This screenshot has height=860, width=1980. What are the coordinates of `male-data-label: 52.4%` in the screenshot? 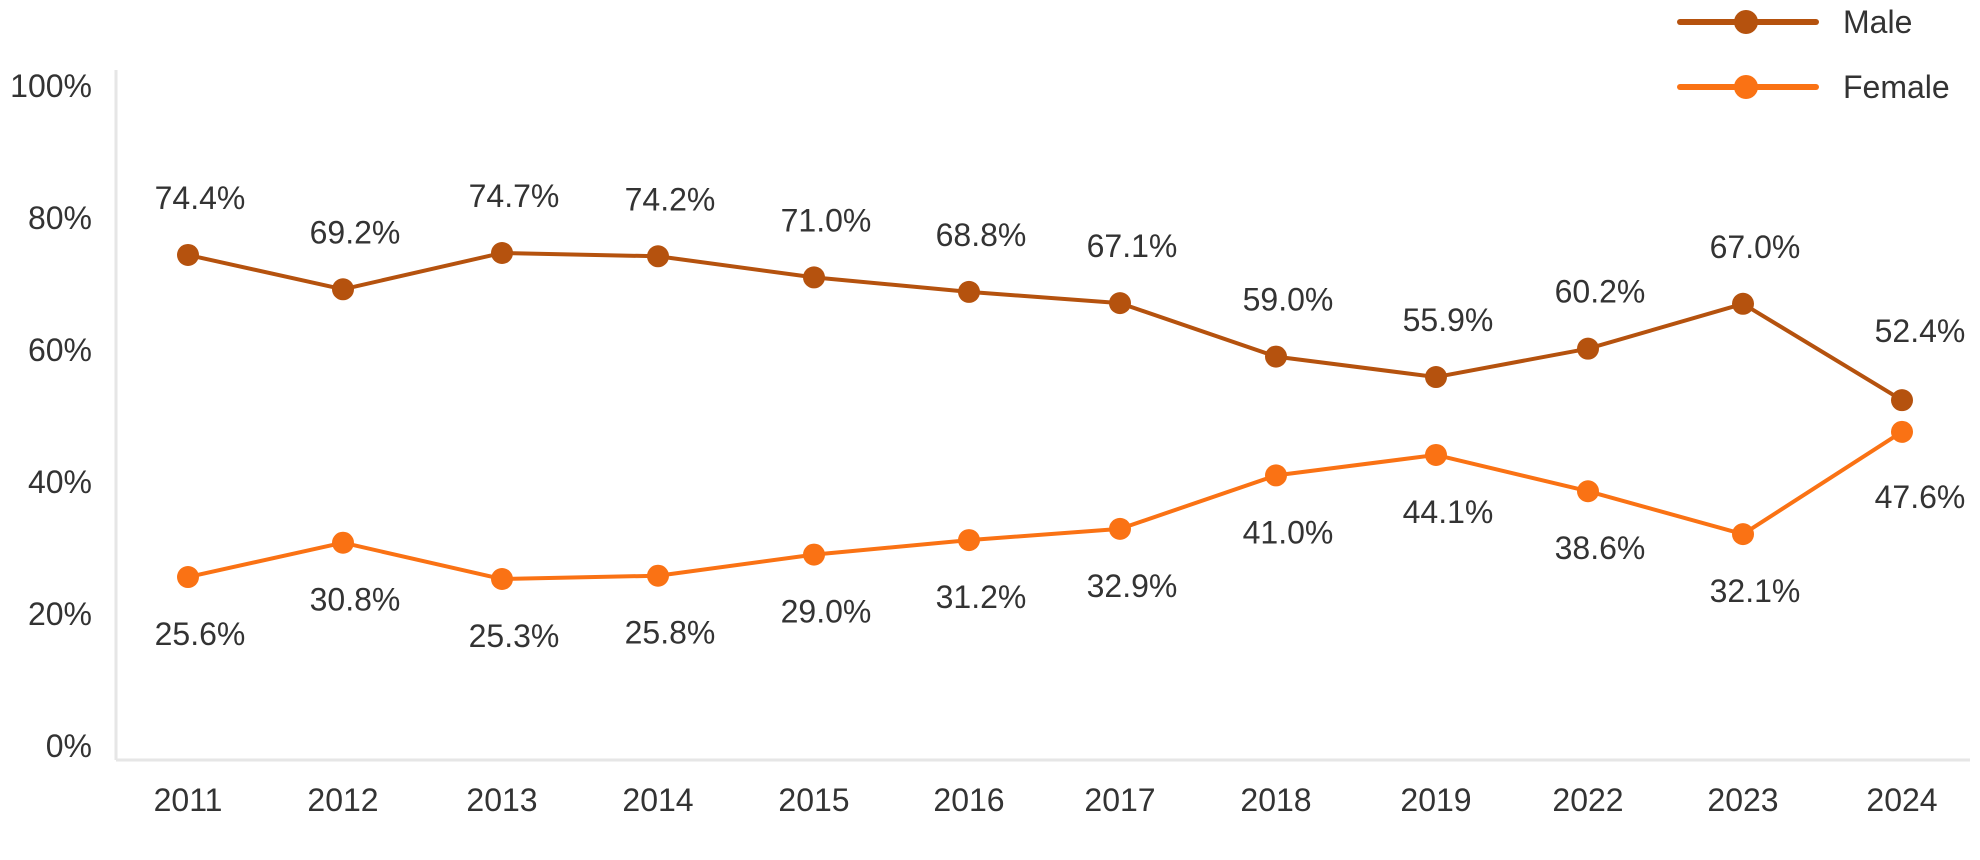 It's located at (1920, 331).